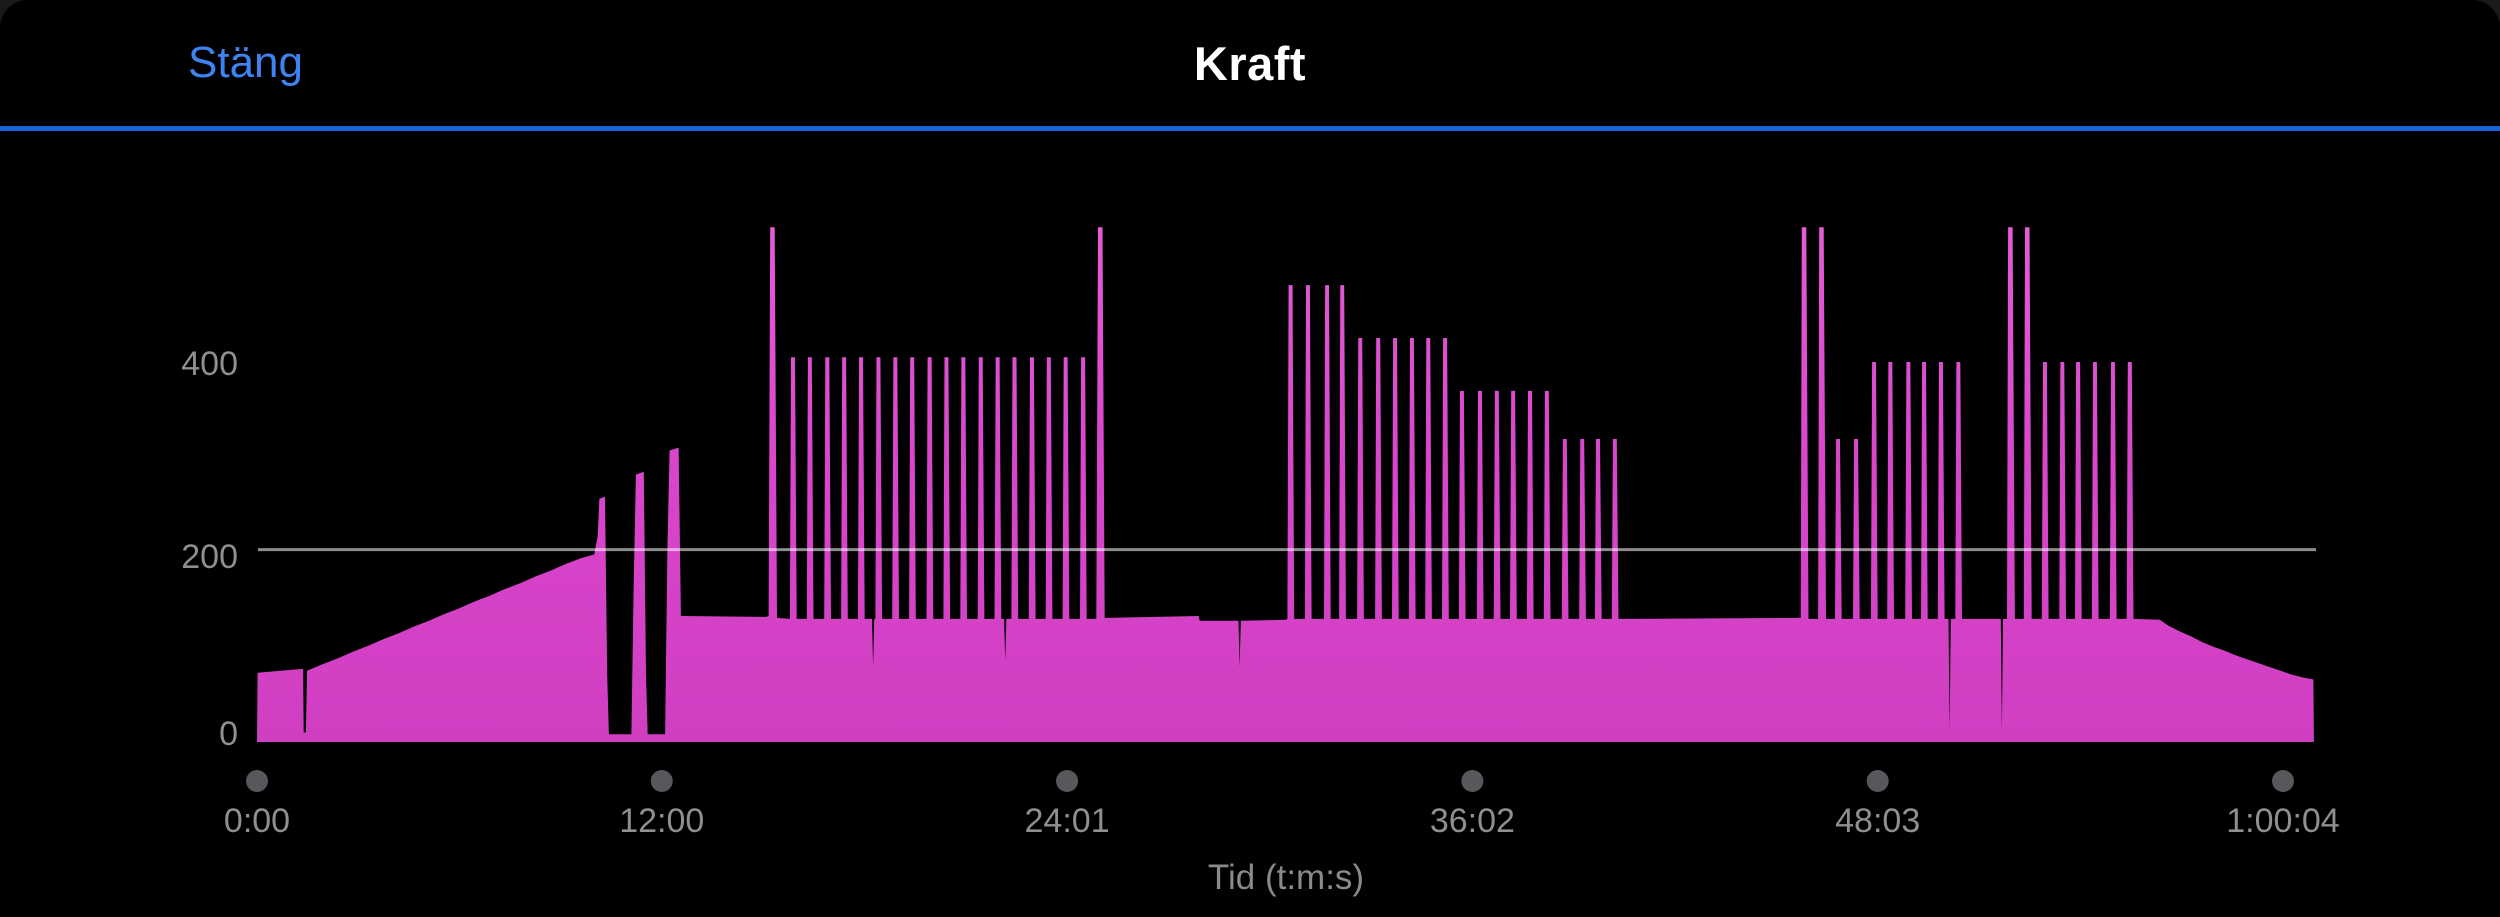 The height and width of the screenshot is (917, 2500). I want to click on nav-bar: Stäng Kraft, so click(1250, 65).